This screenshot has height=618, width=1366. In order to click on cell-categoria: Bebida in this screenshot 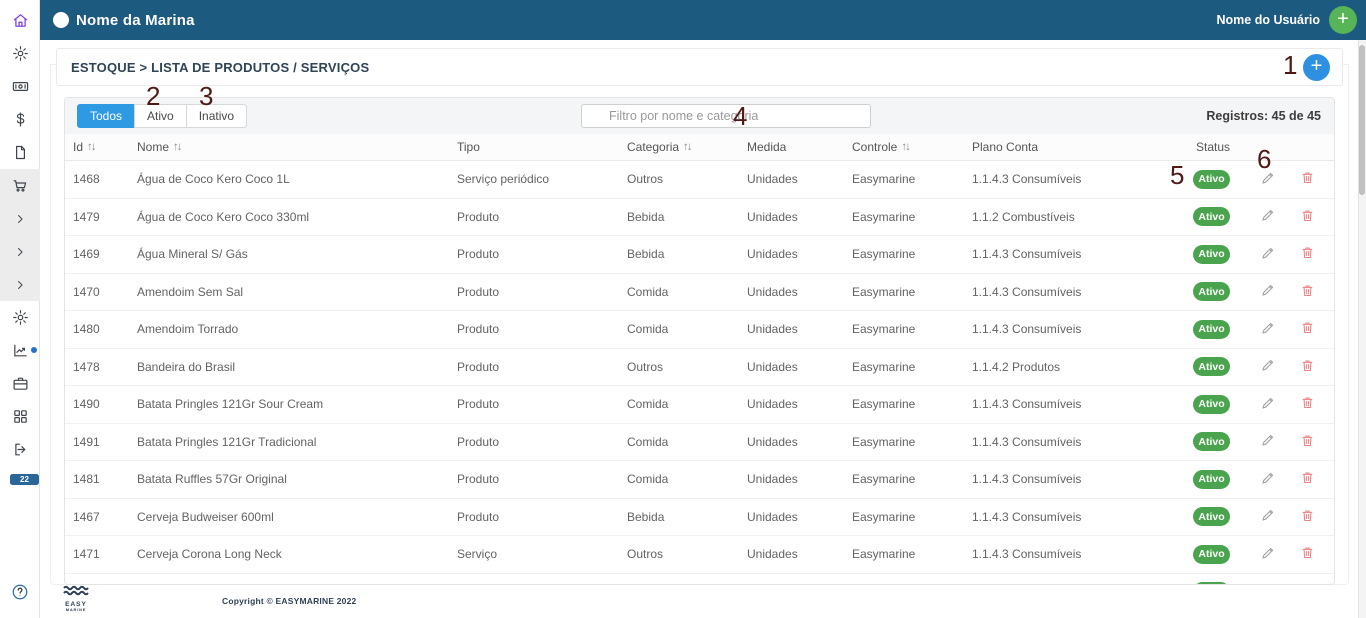, I will do `click(646, 216)`.